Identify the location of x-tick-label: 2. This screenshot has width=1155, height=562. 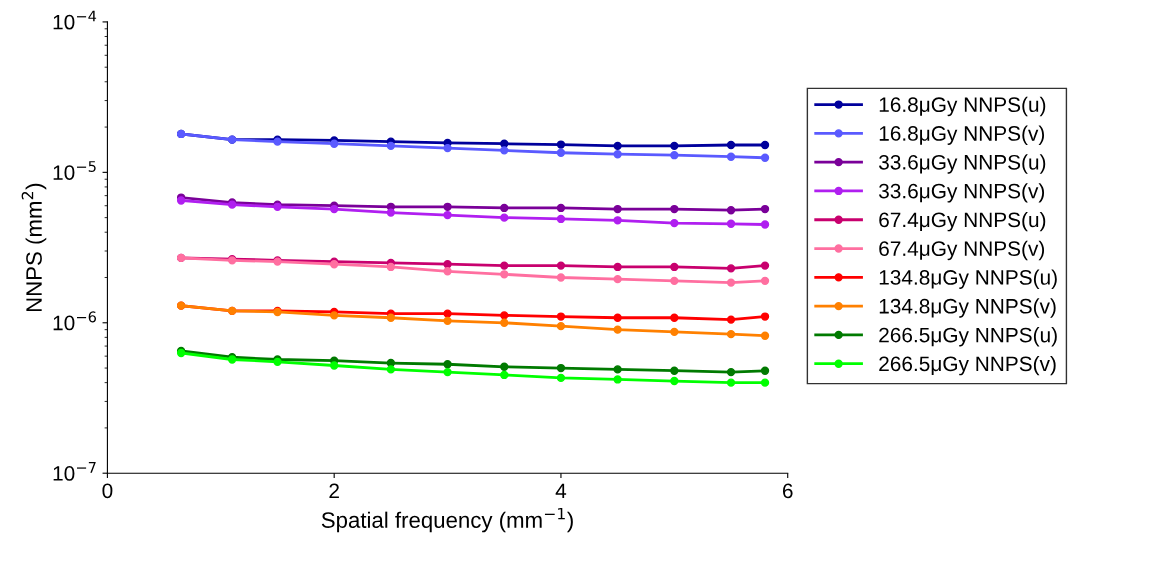
(334, 491).